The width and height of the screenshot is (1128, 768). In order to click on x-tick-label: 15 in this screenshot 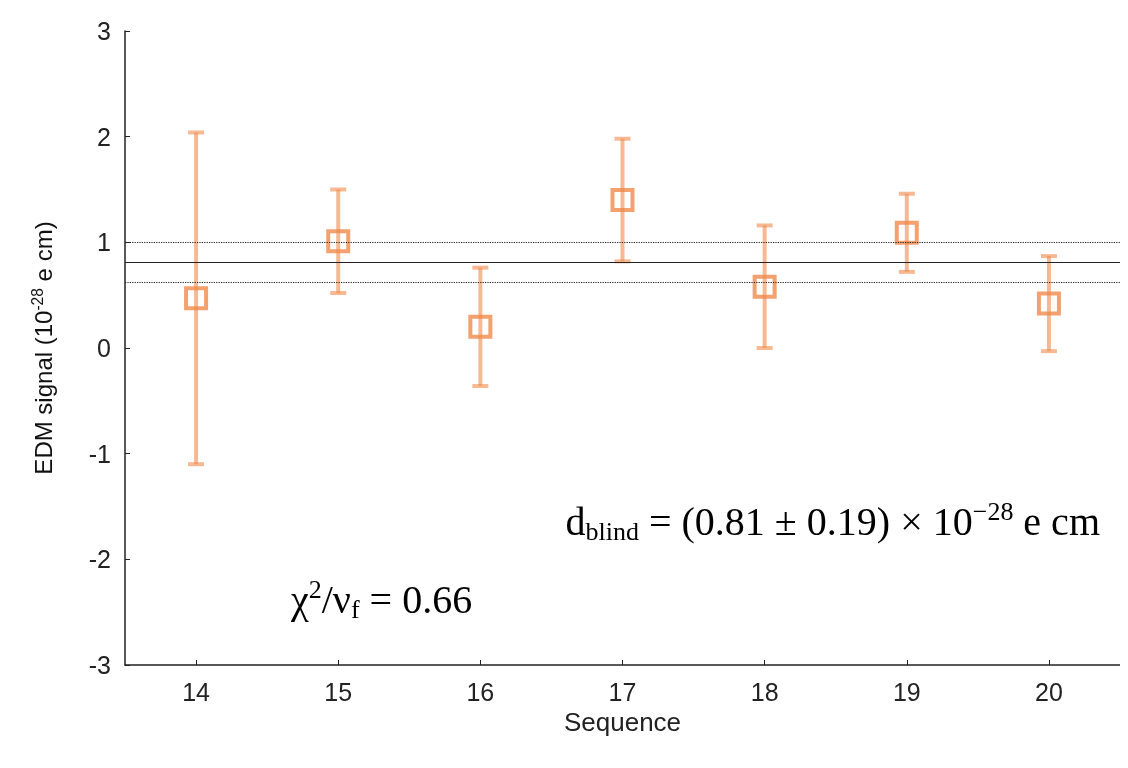, I will do `click(338, 691)`.